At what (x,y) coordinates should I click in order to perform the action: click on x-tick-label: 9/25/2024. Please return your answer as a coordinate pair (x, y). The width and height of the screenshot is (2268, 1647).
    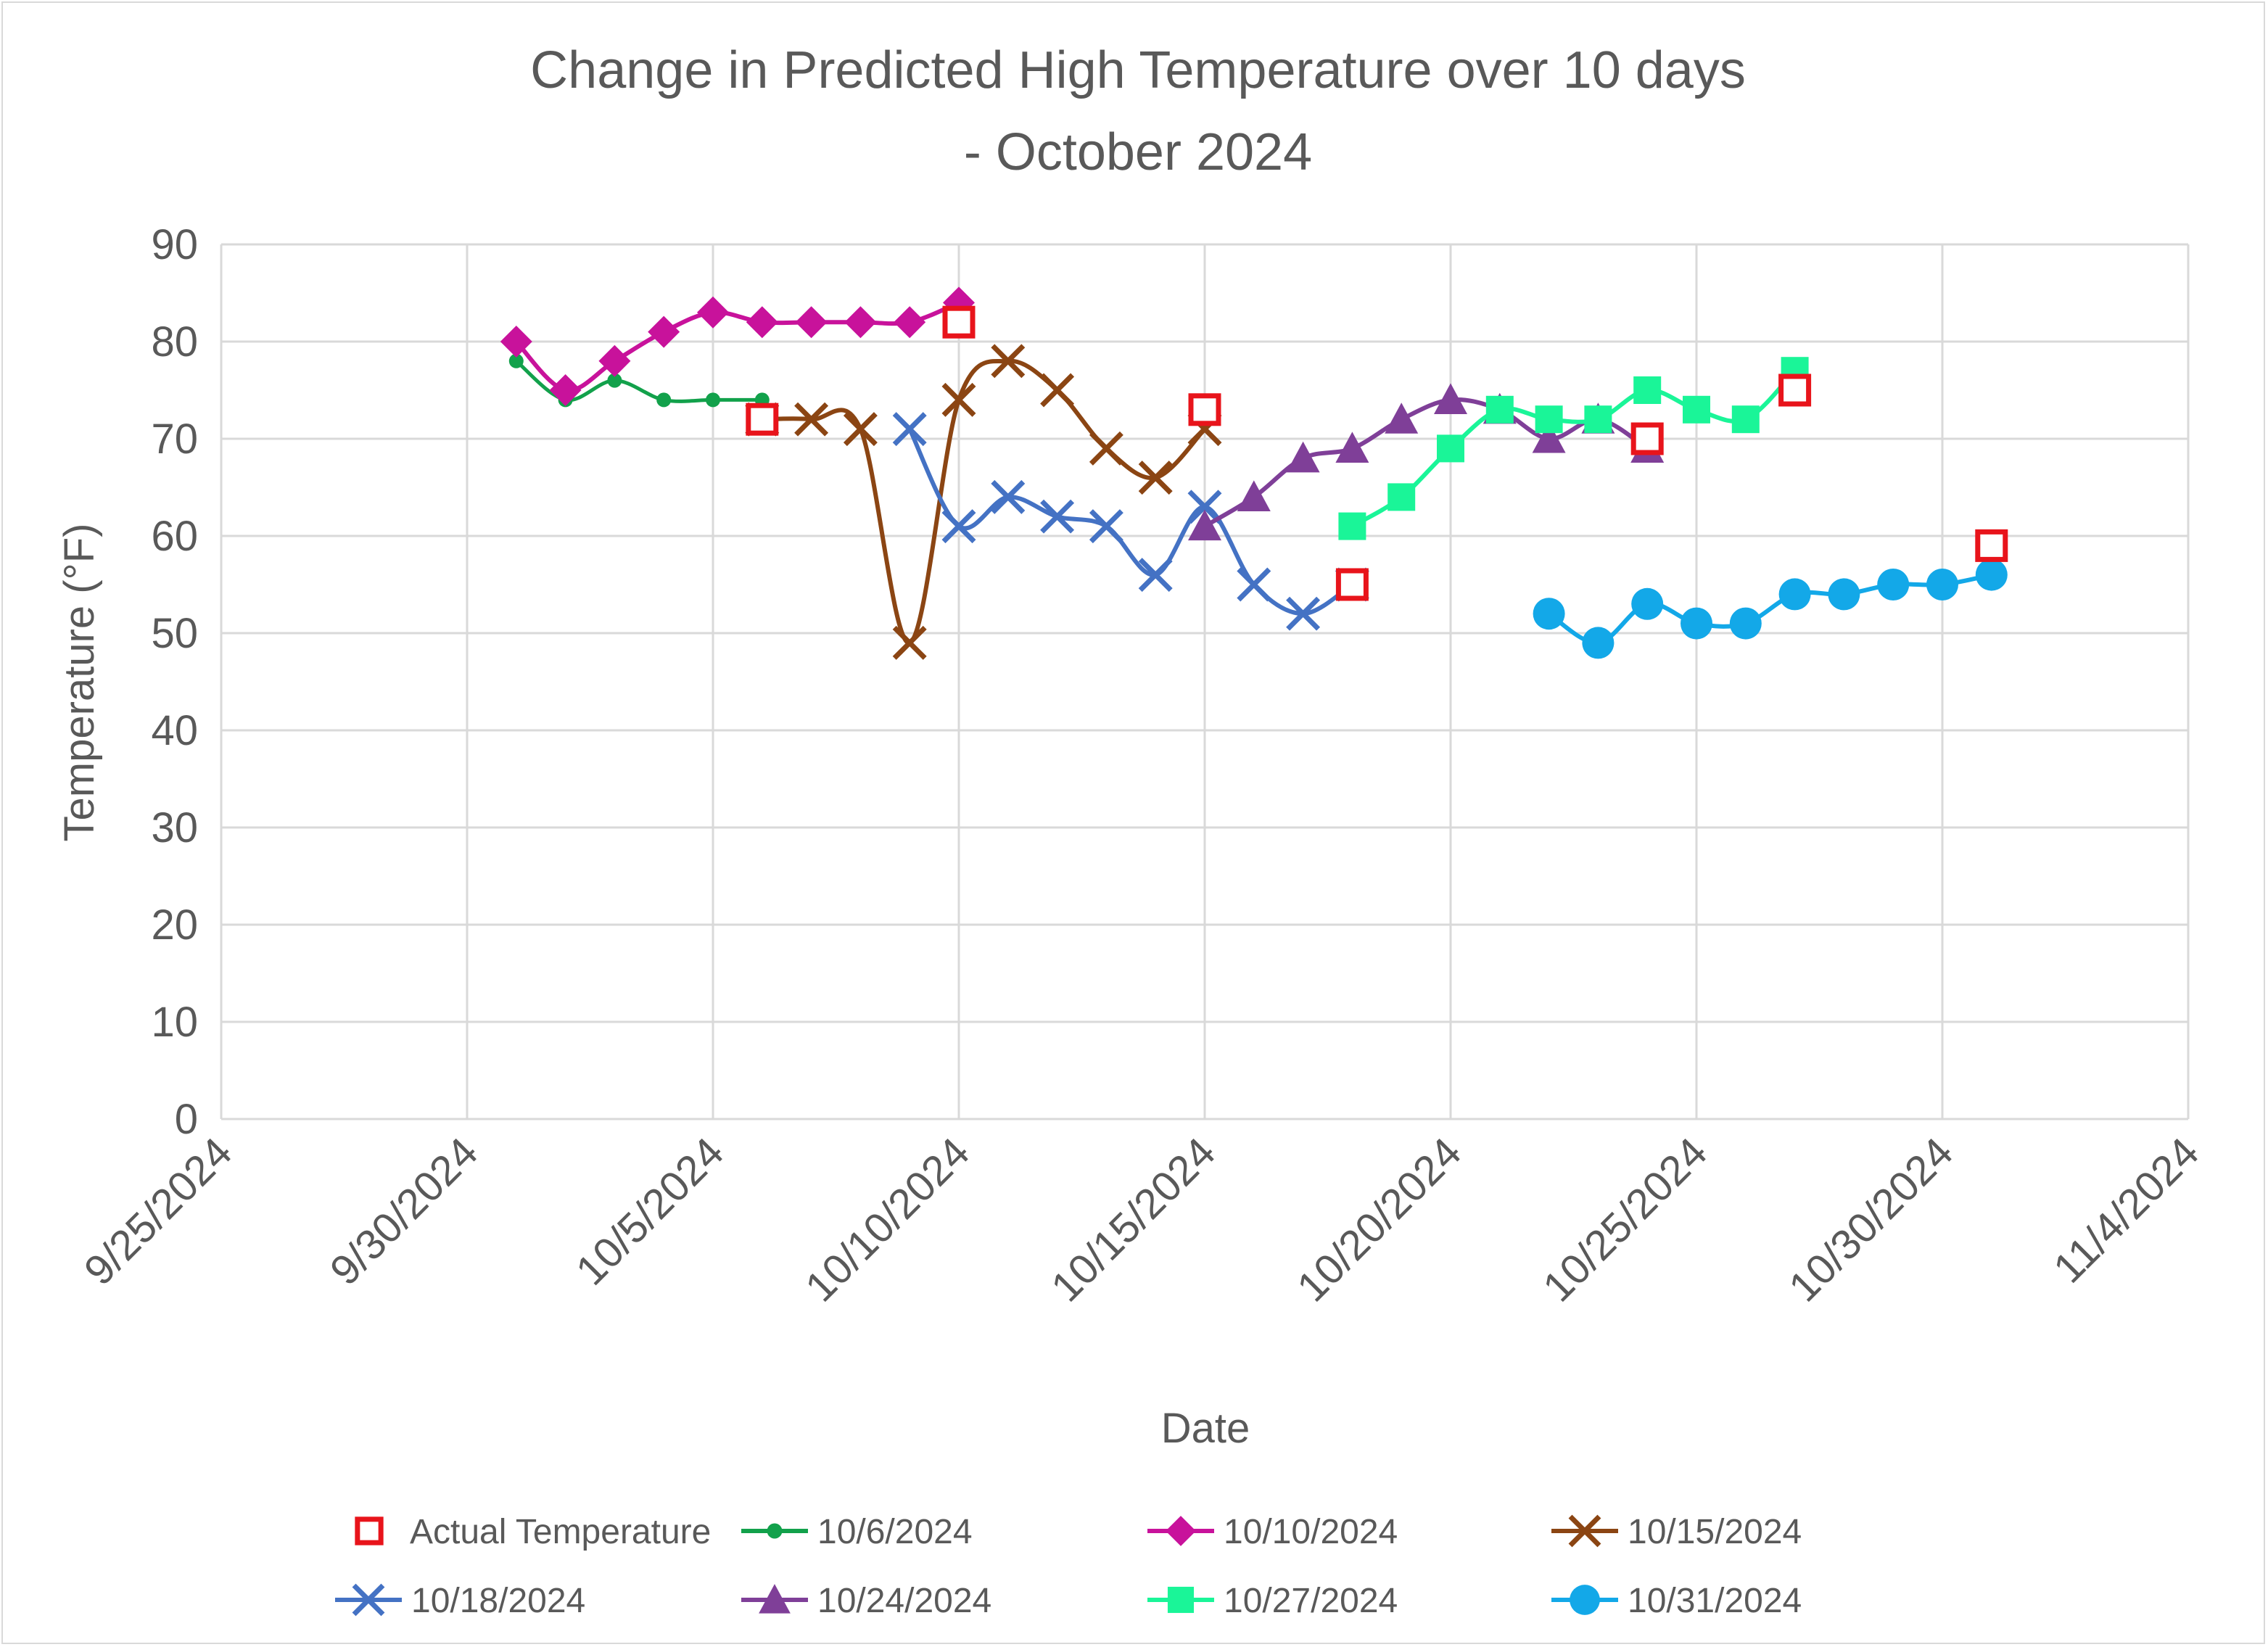
    Looking at the image, I should click on (158, 1211).